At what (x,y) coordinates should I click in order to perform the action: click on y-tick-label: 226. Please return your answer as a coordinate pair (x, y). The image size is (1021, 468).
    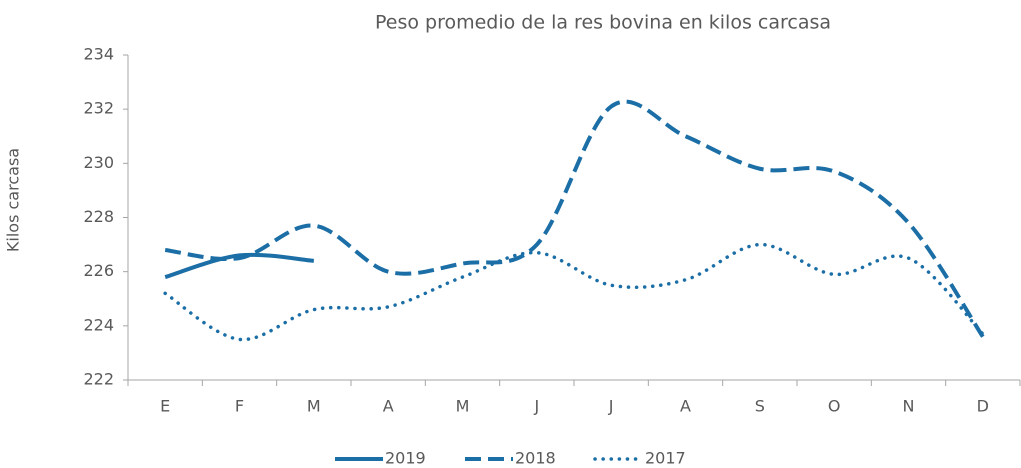
    Looking at the image, I should click on (98, 270).